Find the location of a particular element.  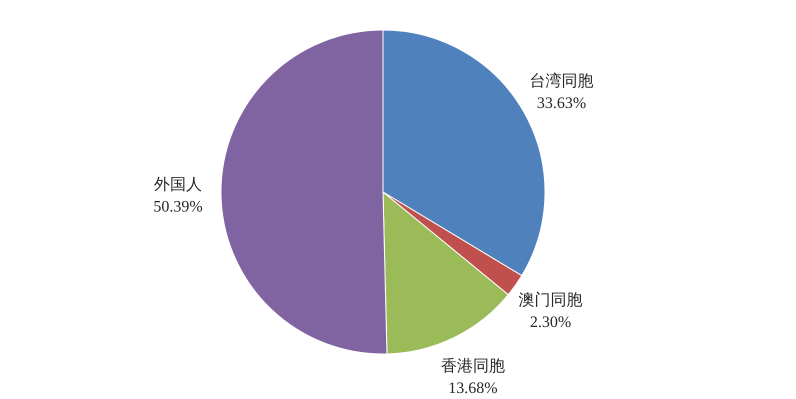

slice-label: 香港同胞 is located at coordinates (472, 366).